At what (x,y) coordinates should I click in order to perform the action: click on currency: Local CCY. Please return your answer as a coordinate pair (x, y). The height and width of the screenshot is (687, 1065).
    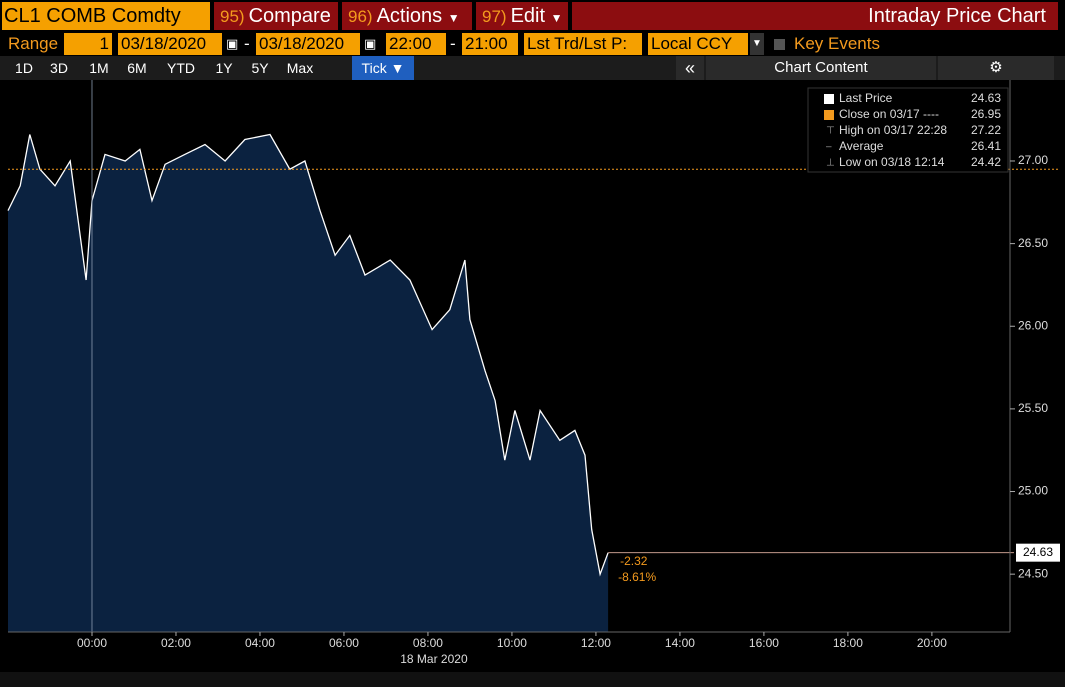
    Looking at the image, I should click on (698, 44).